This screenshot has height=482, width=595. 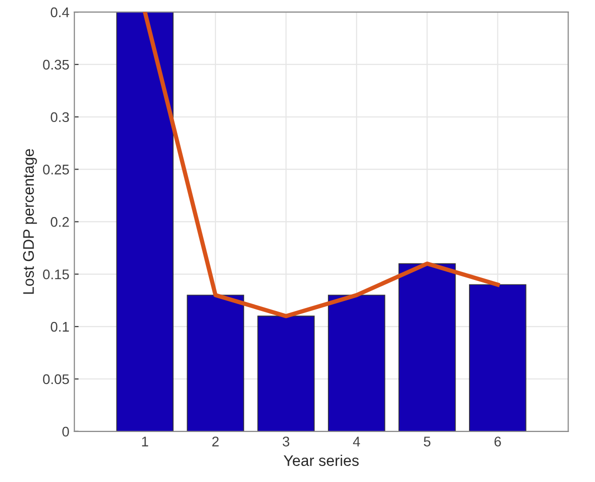 I want to click on x-tick-label: 4, so click(x=356, y=441).